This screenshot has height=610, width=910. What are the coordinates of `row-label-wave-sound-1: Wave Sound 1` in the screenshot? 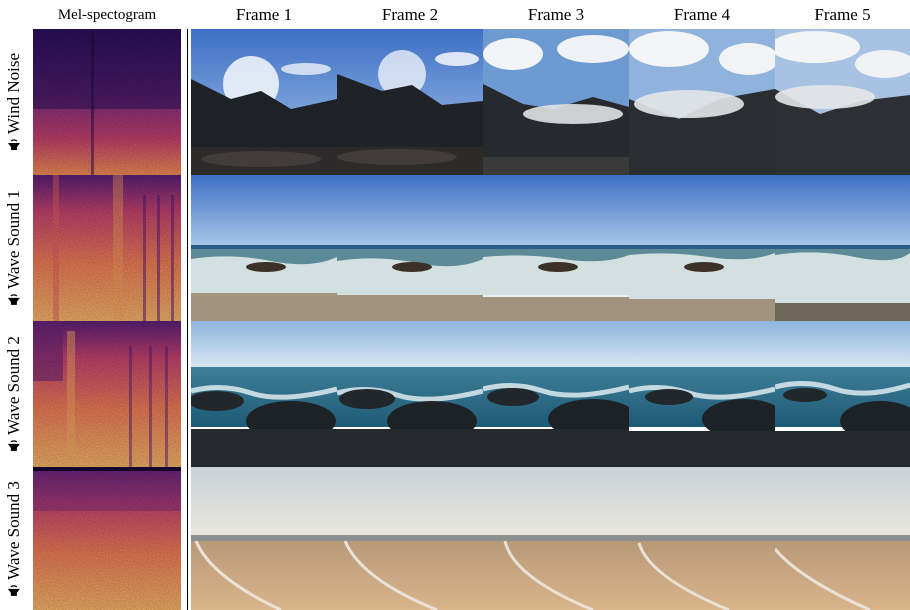 It's located at (14, 248).